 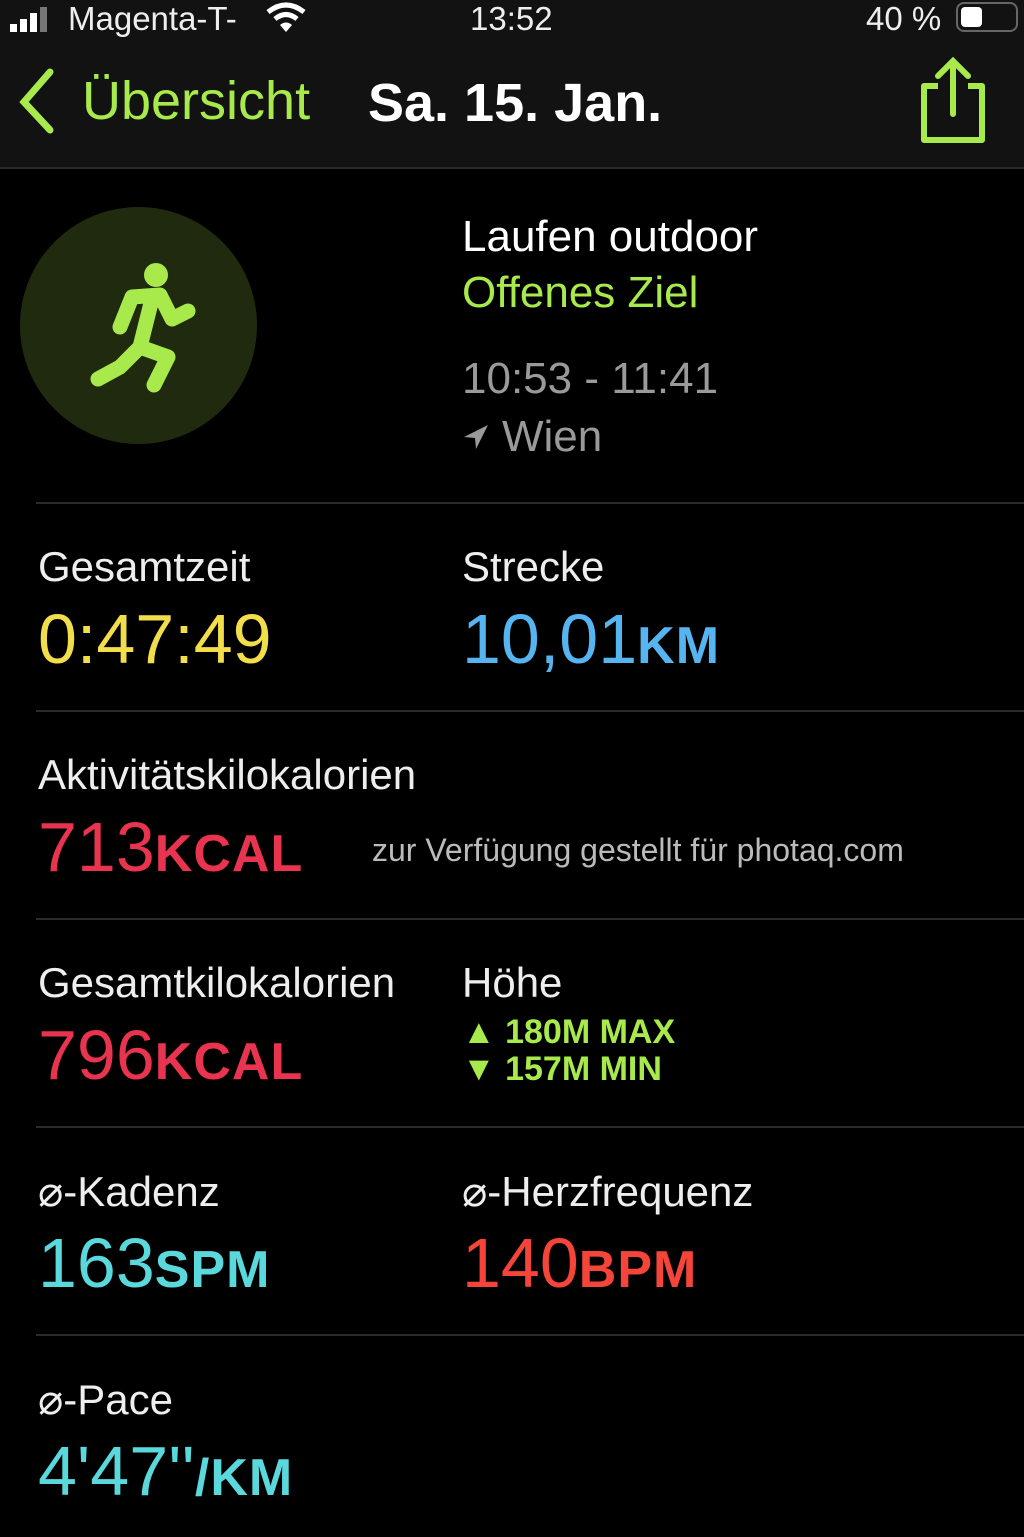 What do you see at coordinates (608, 1191) in the screenshot?
I see `heart-rate-label: ⌀-Herzfrequenz` at bounding box center [608, 1191].